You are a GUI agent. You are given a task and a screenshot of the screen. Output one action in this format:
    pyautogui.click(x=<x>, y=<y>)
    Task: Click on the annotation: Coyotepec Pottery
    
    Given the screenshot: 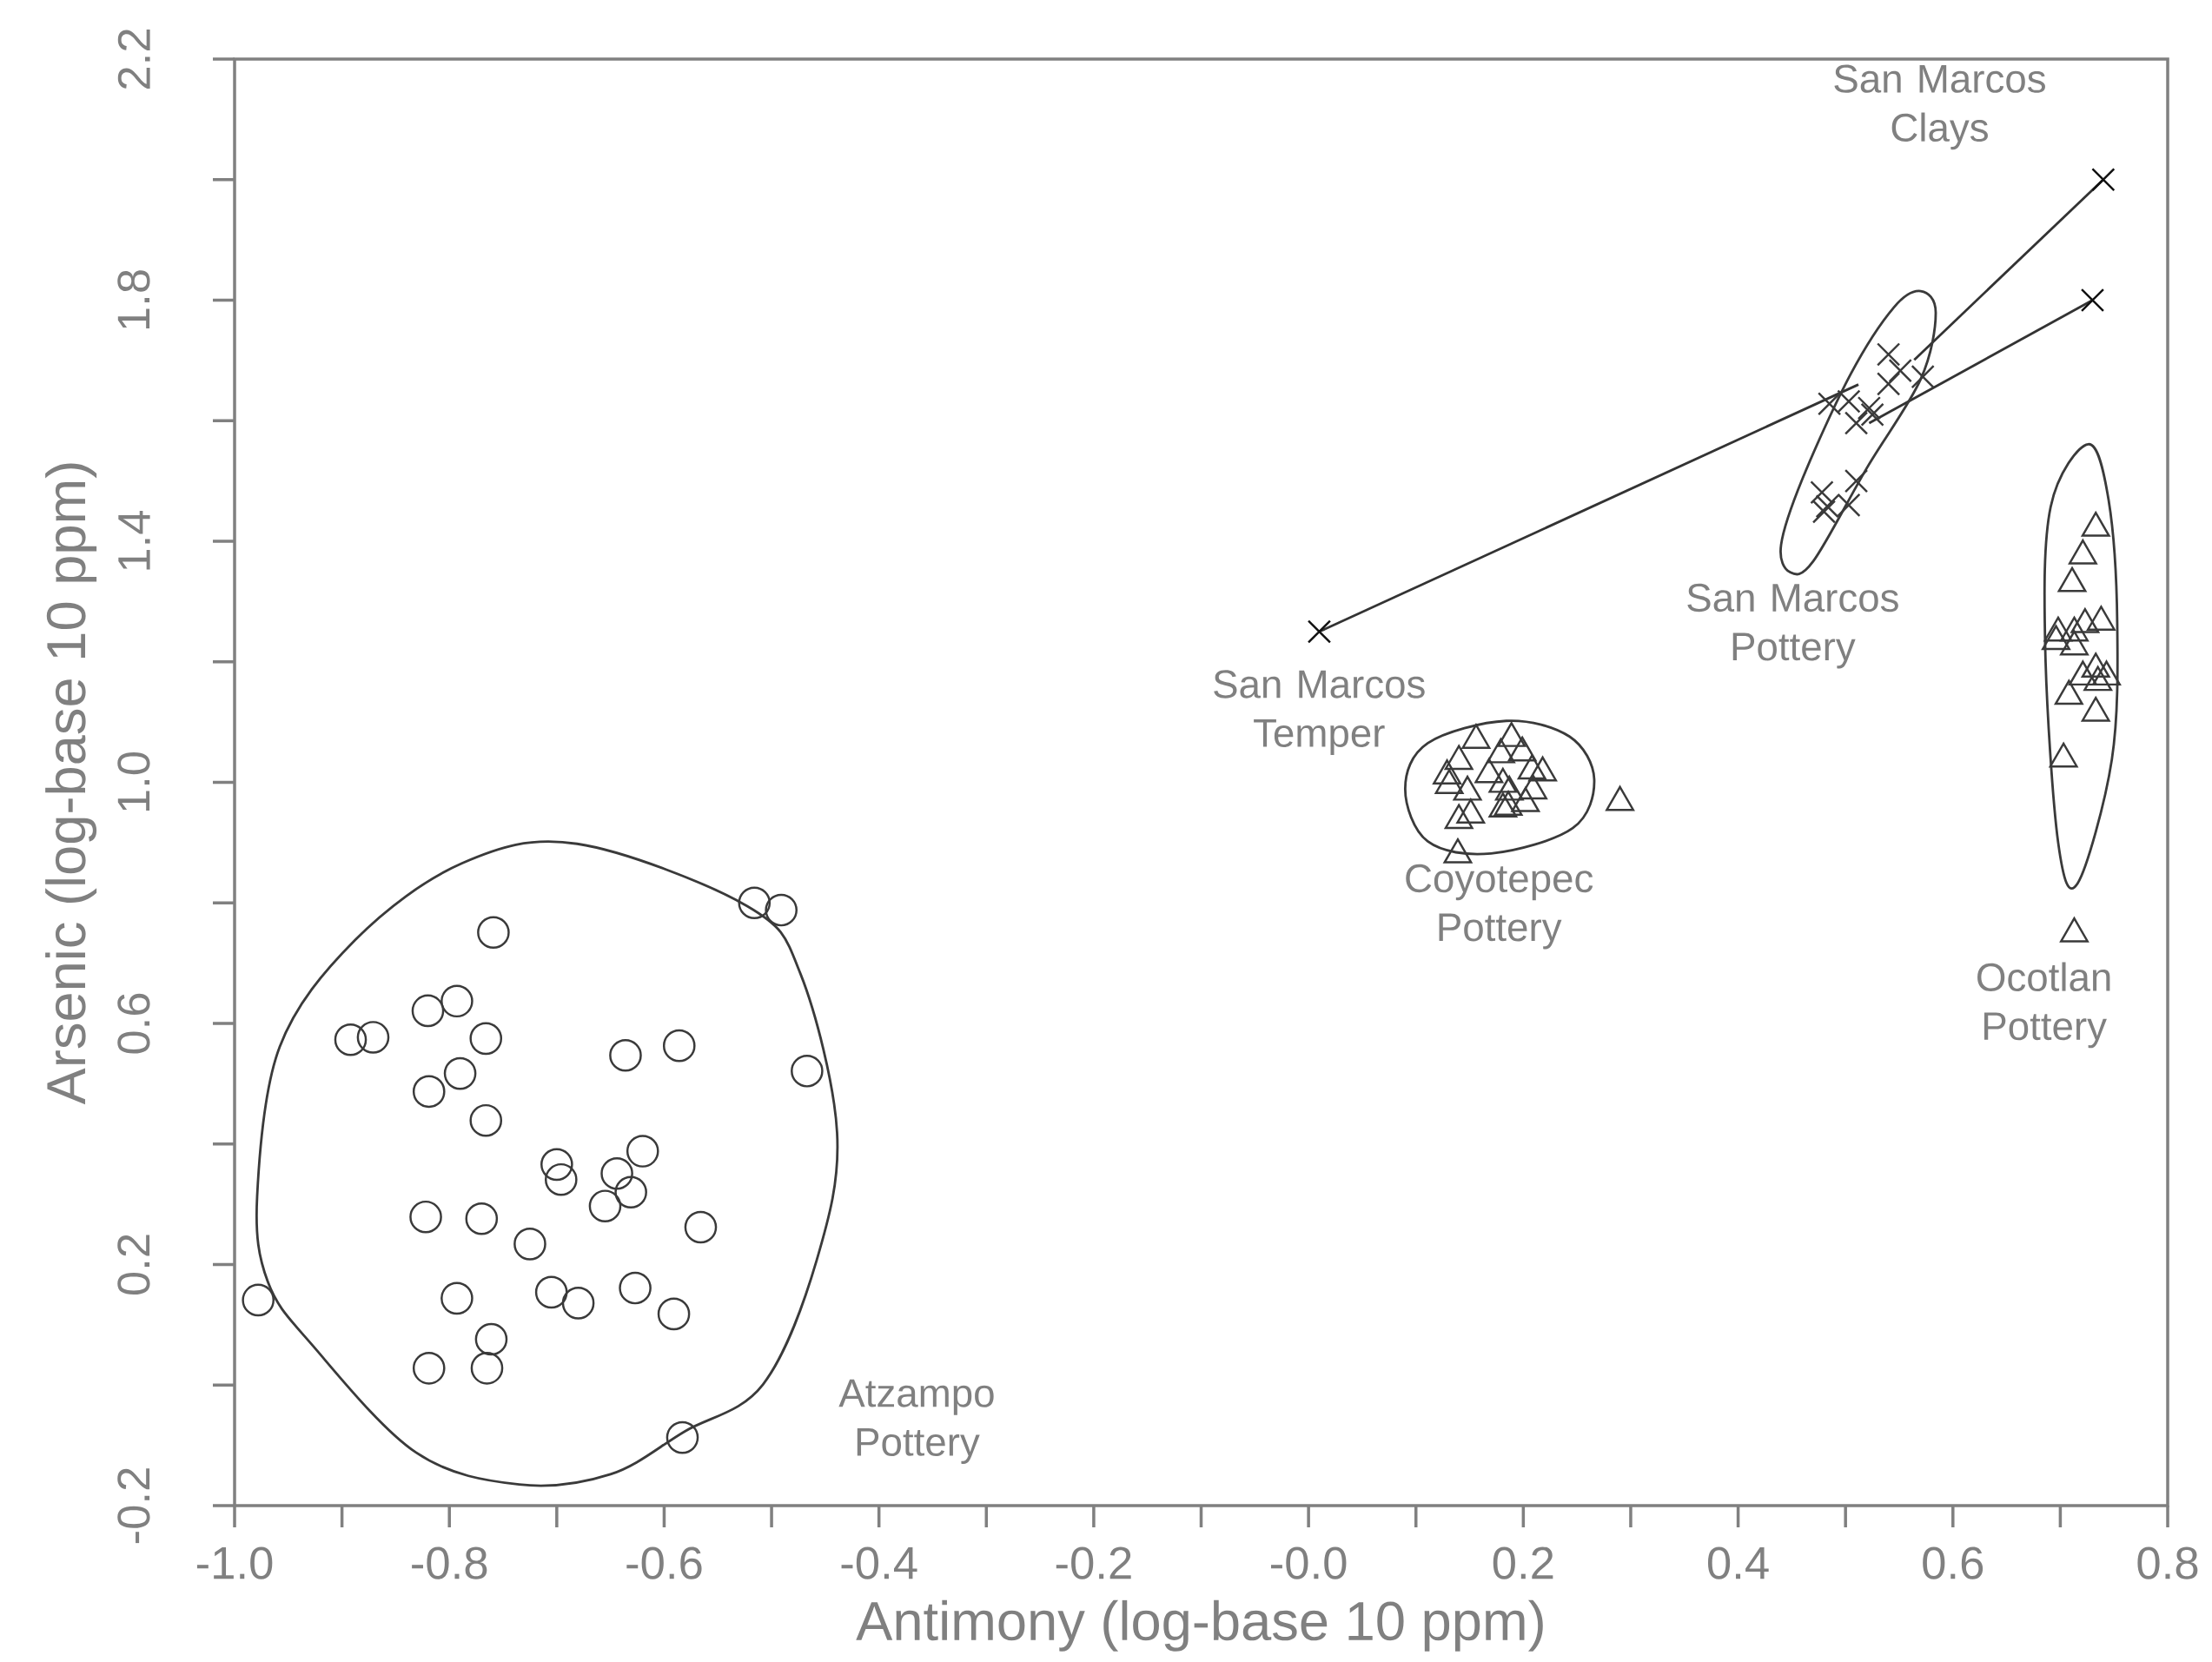 What is the action you would take?
    pyautogui.click(x=1499, y=907)
    